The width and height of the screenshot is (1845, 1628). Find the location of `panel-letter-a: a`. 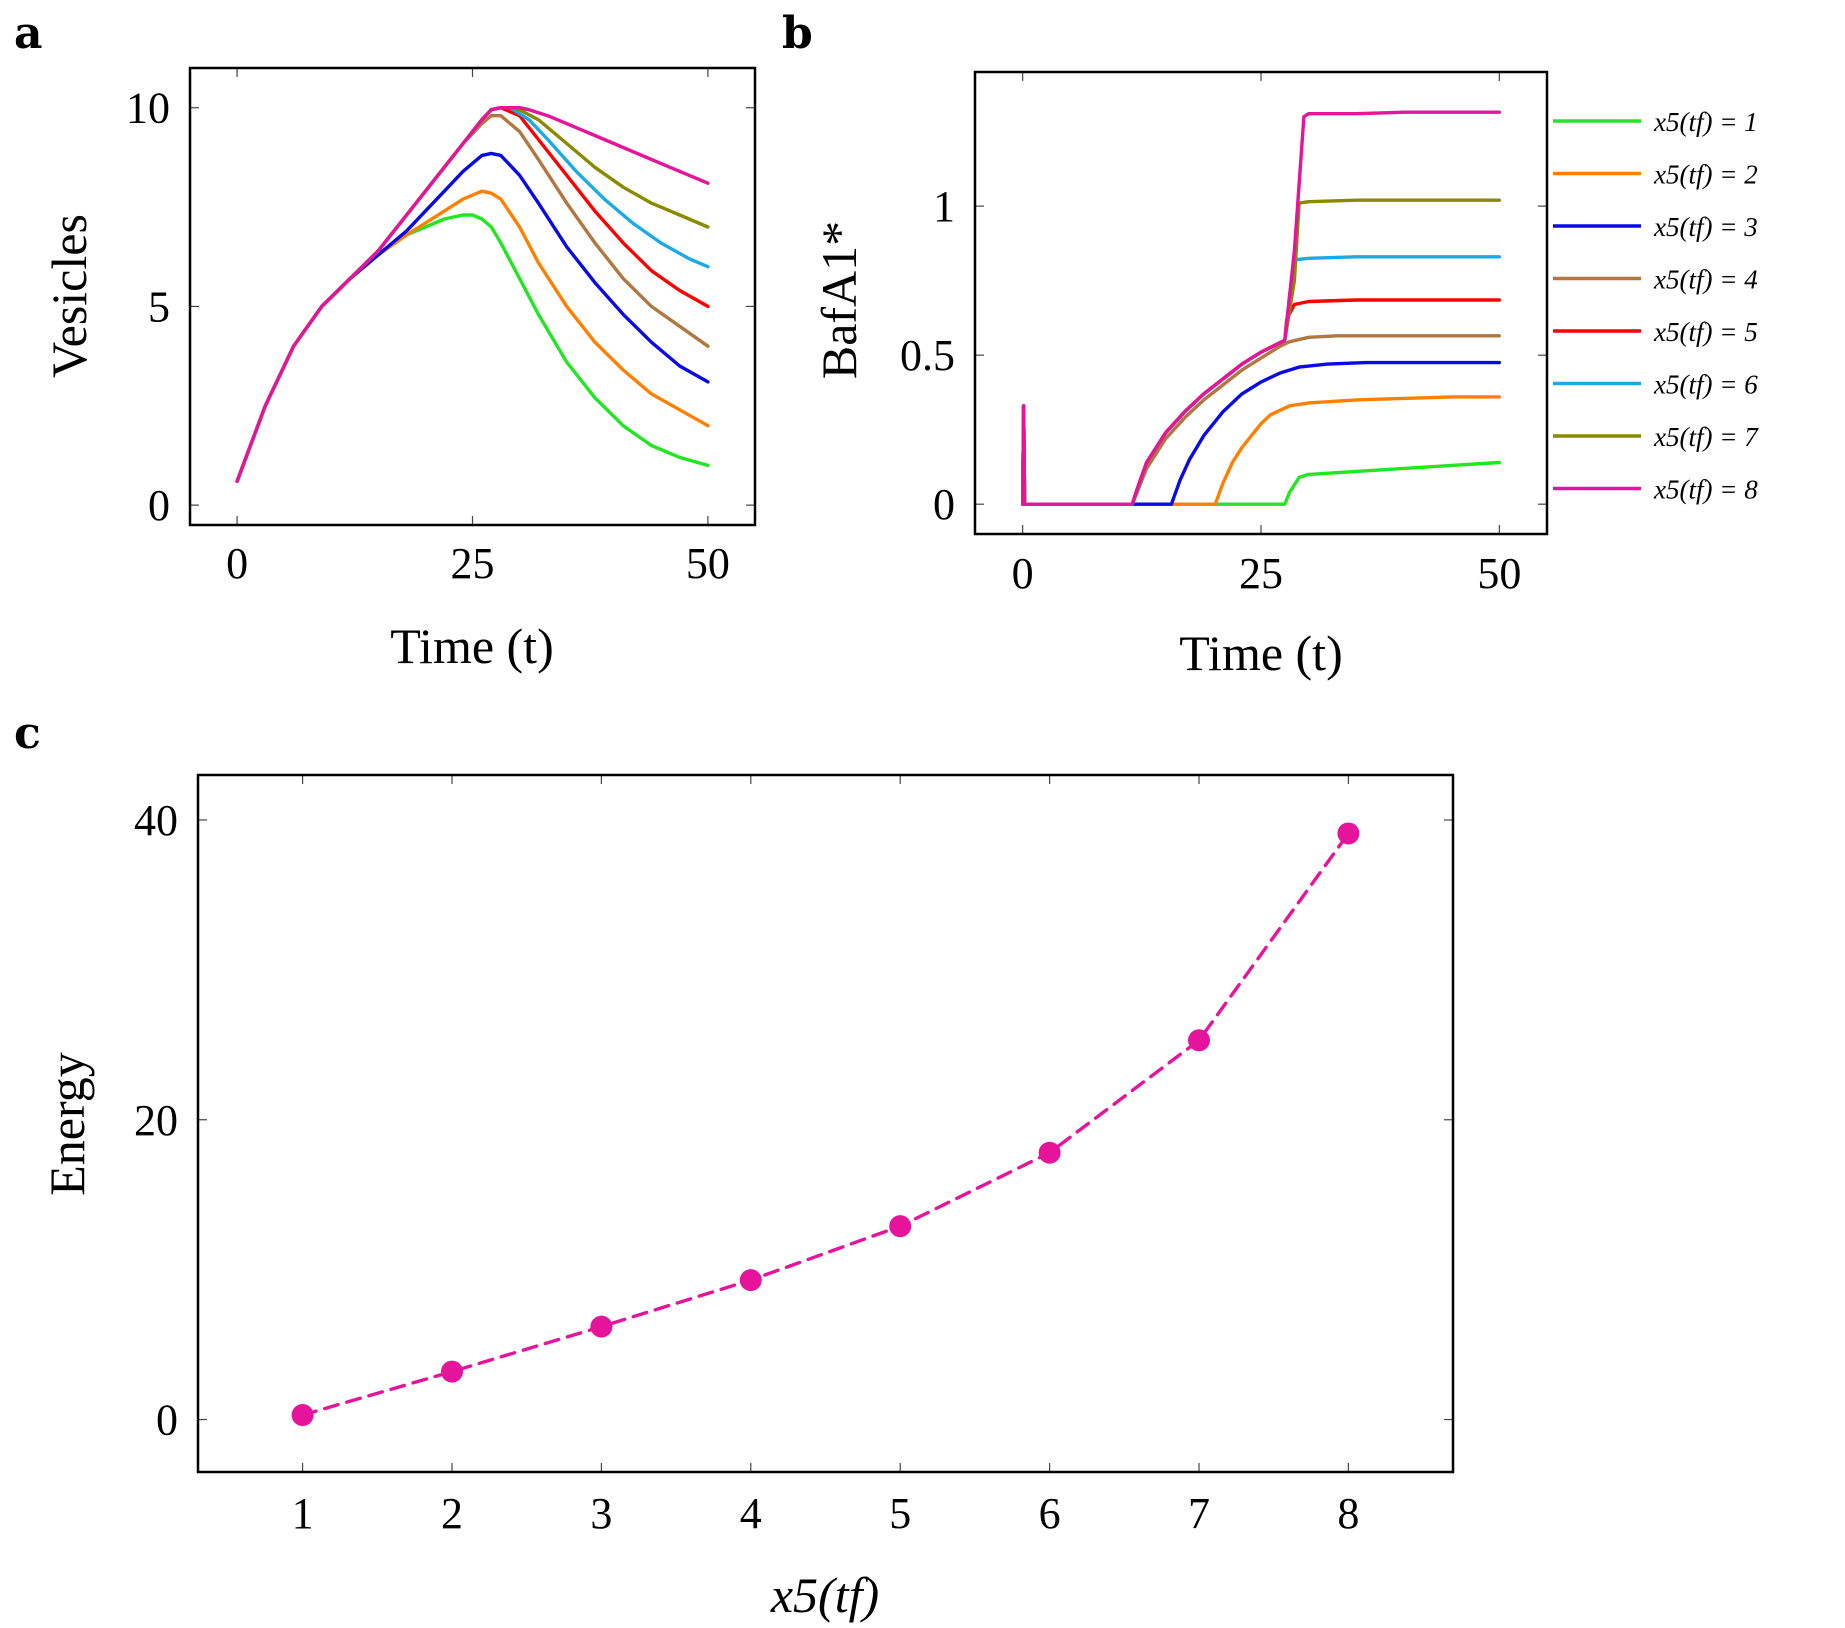

panel-letter-a: a is located at coordinates (28, 33).